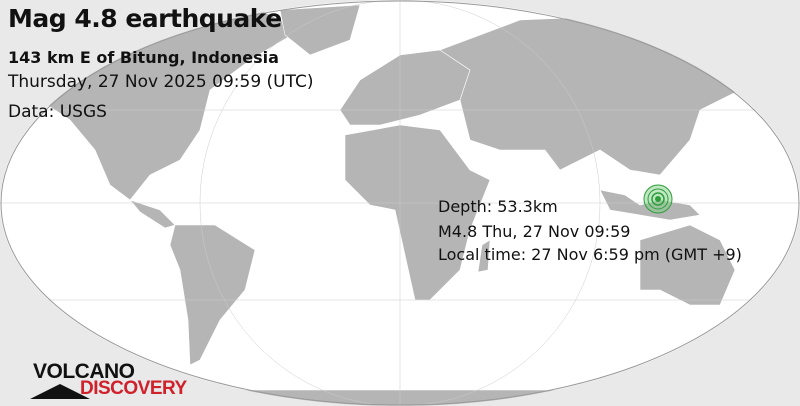 This screenshot has height=406, width=800. What do you see at coordinates (143, 57) in the screenshot?
I see `location-text: 143 km E of Bitung, Indonesia` at bounding box center [143, 57].